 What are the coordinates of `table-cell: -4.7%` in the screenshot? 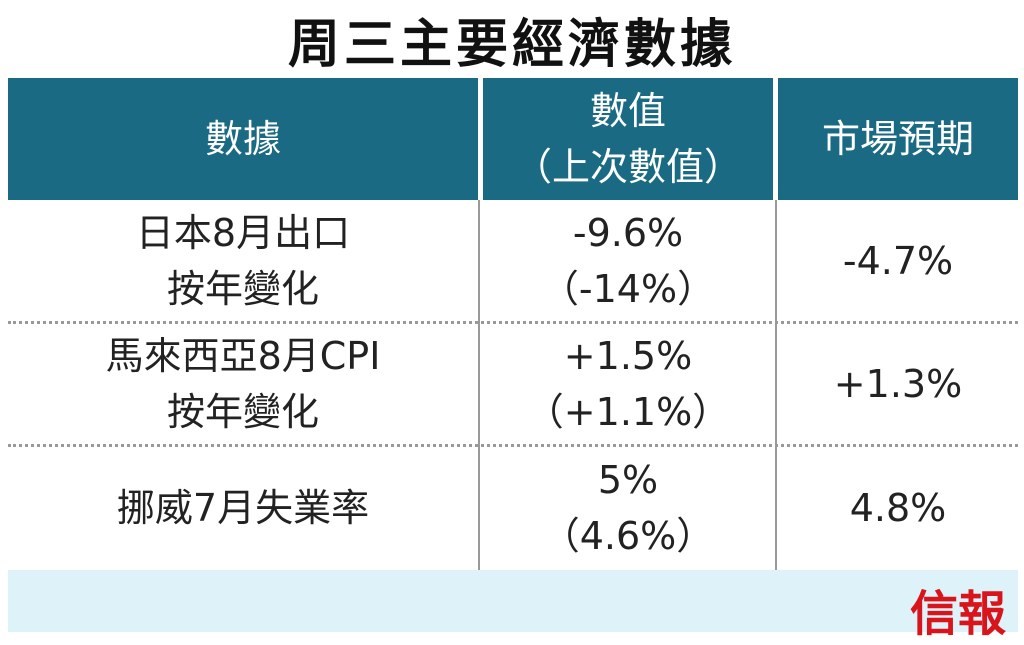 It's located at (898, 261).